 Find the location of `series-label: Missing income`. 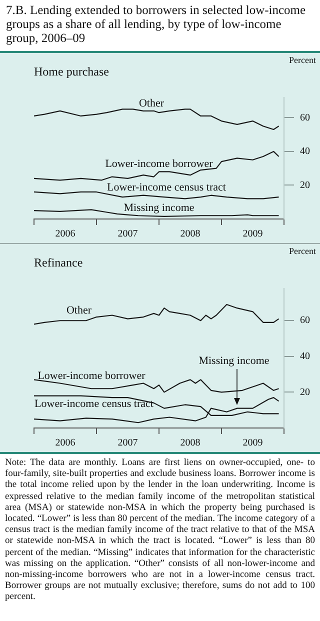

series-label: Missing income is located at coordinates (159, 208).